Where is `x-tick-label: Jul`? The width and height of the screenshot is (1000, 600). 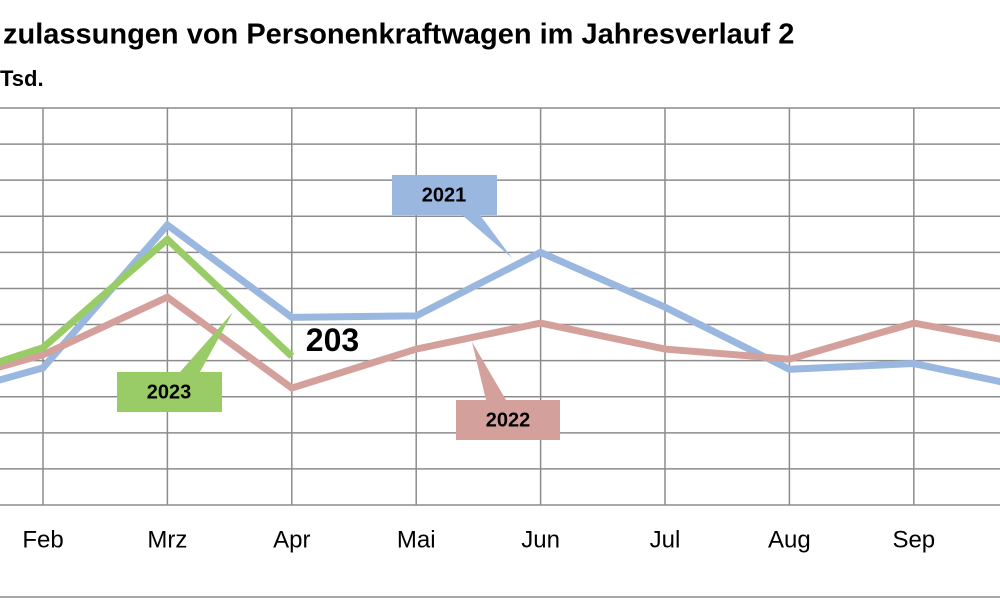 x-tick-label: Jul is located at coordinates (665, 539).